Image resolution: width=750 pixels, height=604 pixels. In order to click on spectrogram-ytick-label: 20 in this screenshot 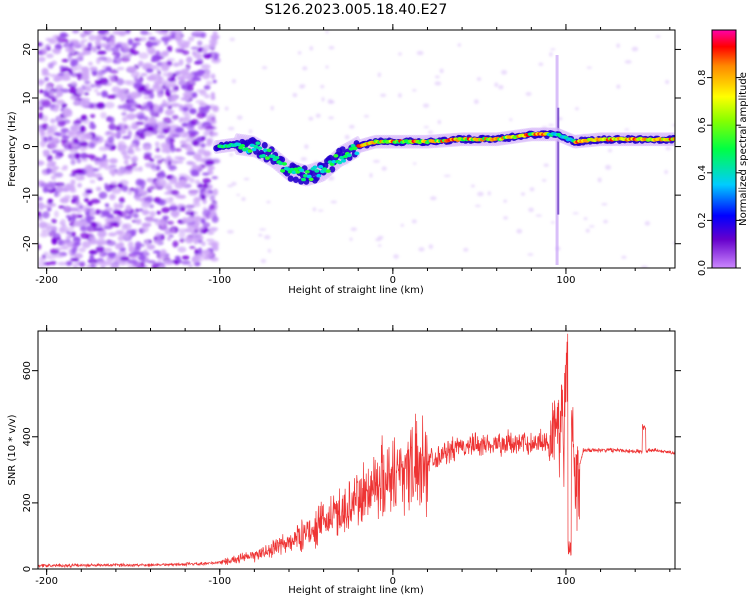, I will do `click(27, 49)`.